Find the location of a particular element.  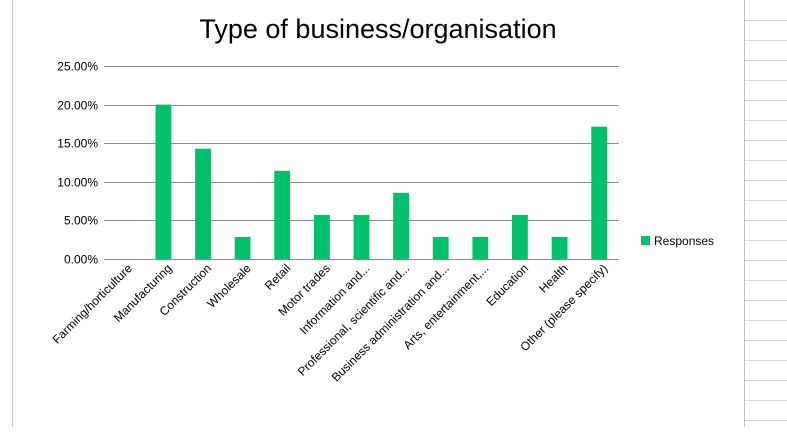

spreadsheet-cells-right is located at coordinates (765, 213).